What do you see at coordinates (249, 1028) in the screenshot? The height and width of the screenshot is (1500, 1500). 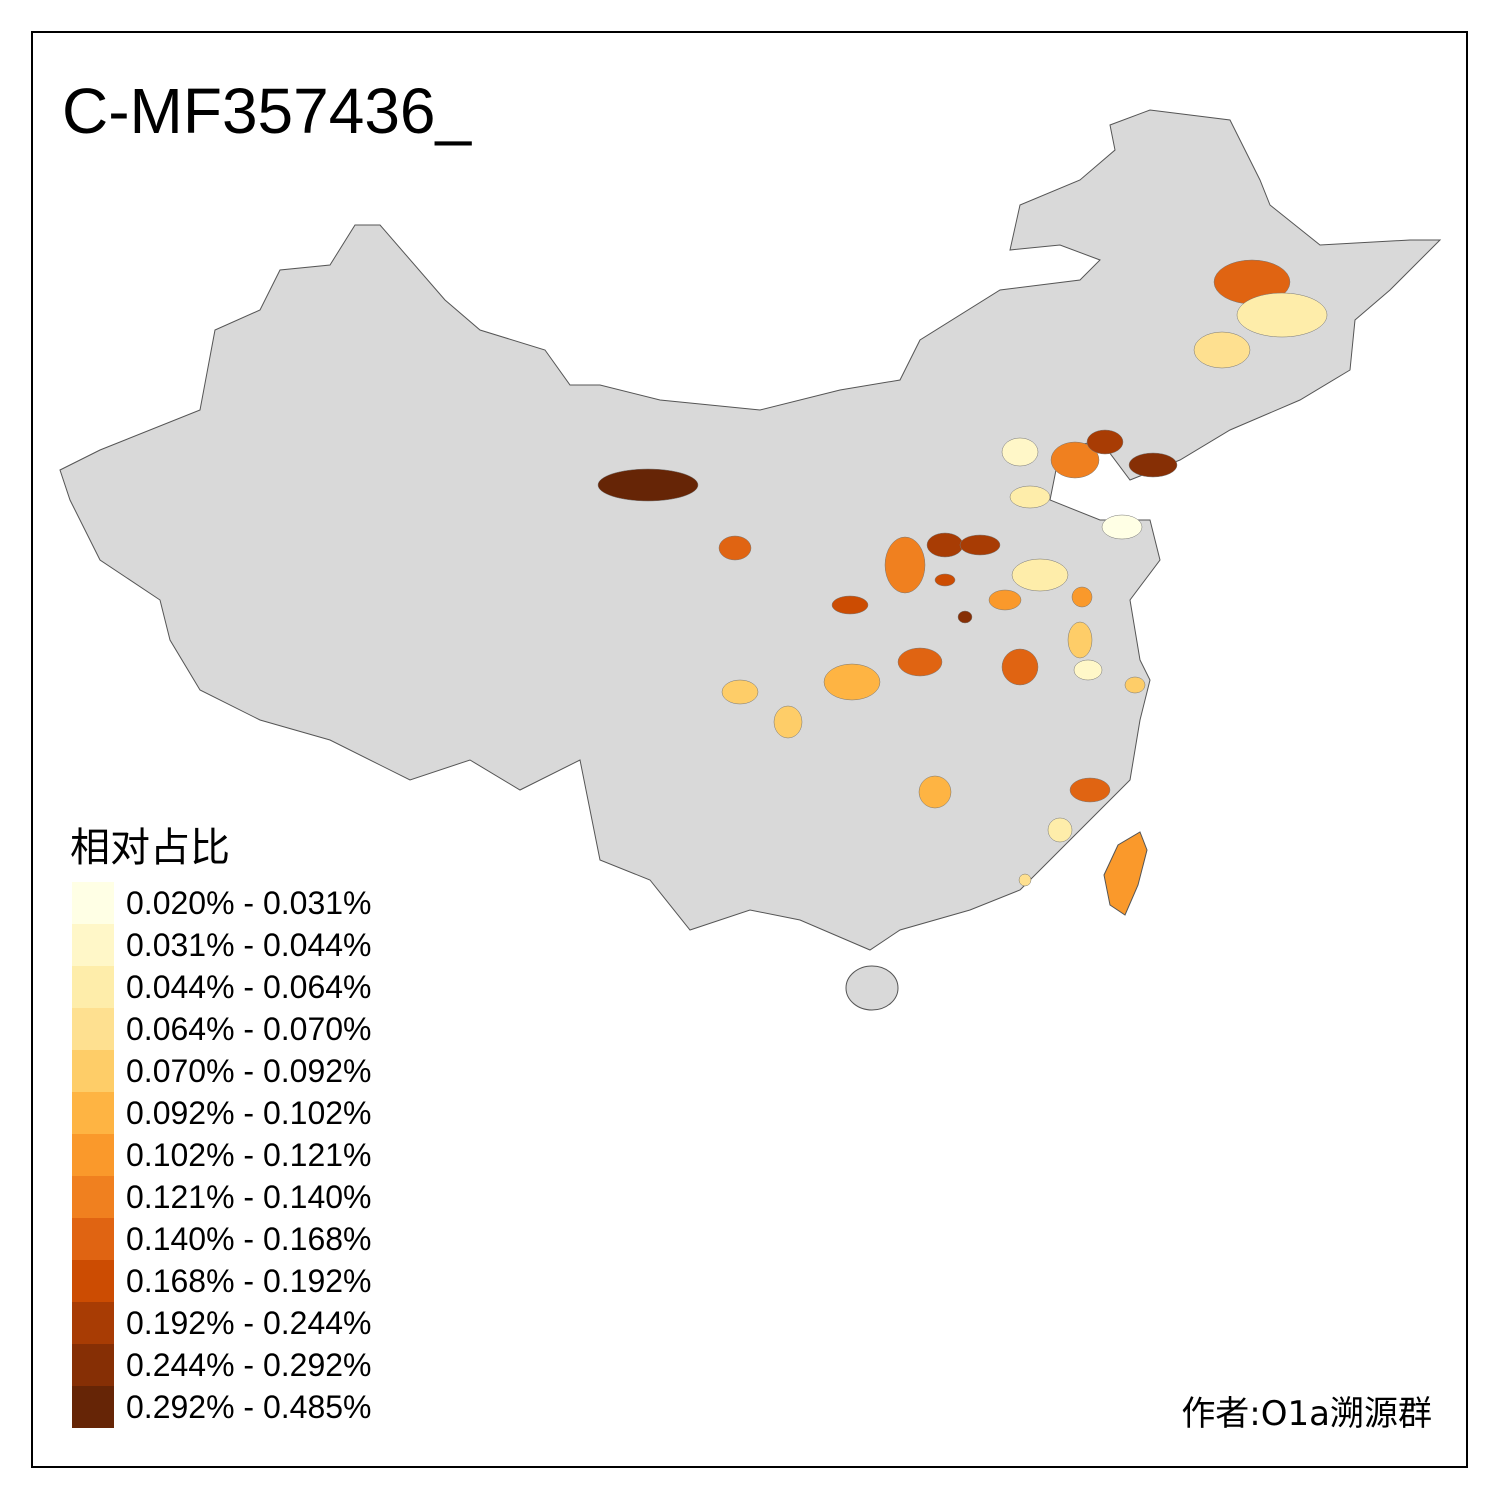 I see `legend-label: 0.064% - 0.070%` at bounding box center [249, 1028].